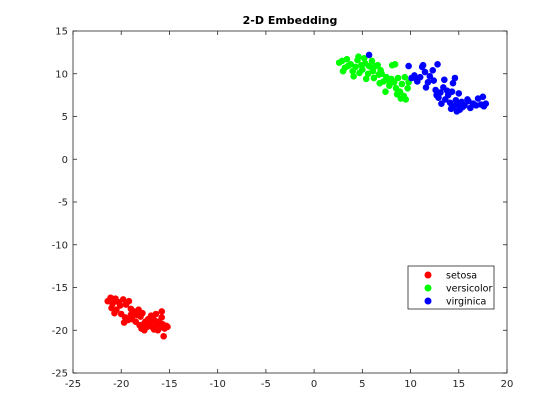 This screenshot has width=560, height=420. Describe the element at coordinates (314, 384) in the screenshot. I see `x-tick-label: 0` at that location.